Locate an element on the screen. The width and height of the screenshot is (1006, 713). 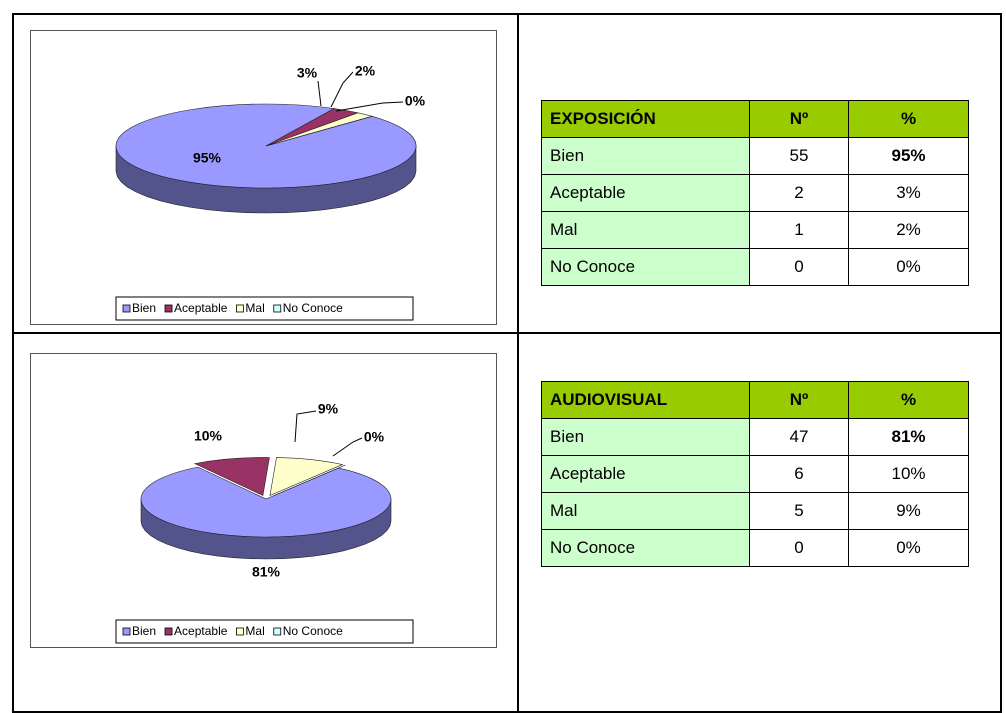
table-cell: 6 is located at coordinates (799, 474).